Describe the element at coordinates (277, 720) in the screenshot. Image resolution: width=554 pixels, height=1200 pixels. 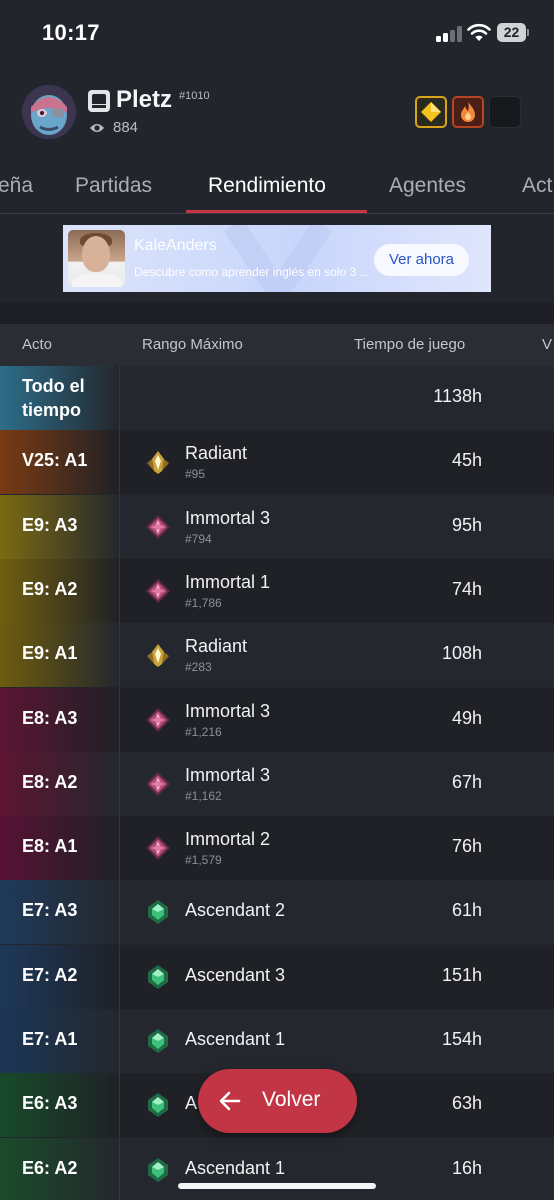
I see `table-row: E8: A3 Immortal 3 #1,216 49h` at that location.